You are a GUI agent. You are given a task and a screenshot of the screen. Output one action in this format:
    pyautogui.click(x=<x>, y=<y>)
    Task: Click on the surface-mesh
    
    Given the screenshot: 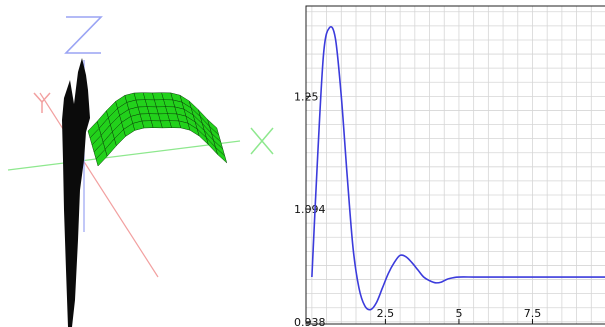 What is the action you would take?
    pyautogui.click(x=157, y=129)
    